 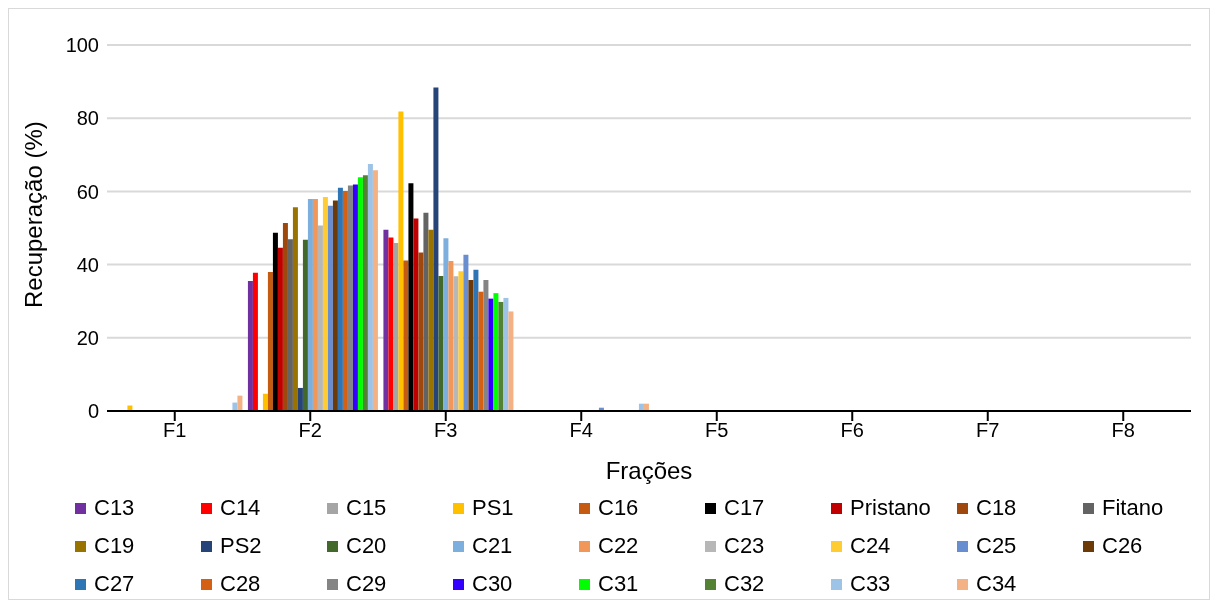 I want to click on legend-label: C17, so click(x=744, y=508).